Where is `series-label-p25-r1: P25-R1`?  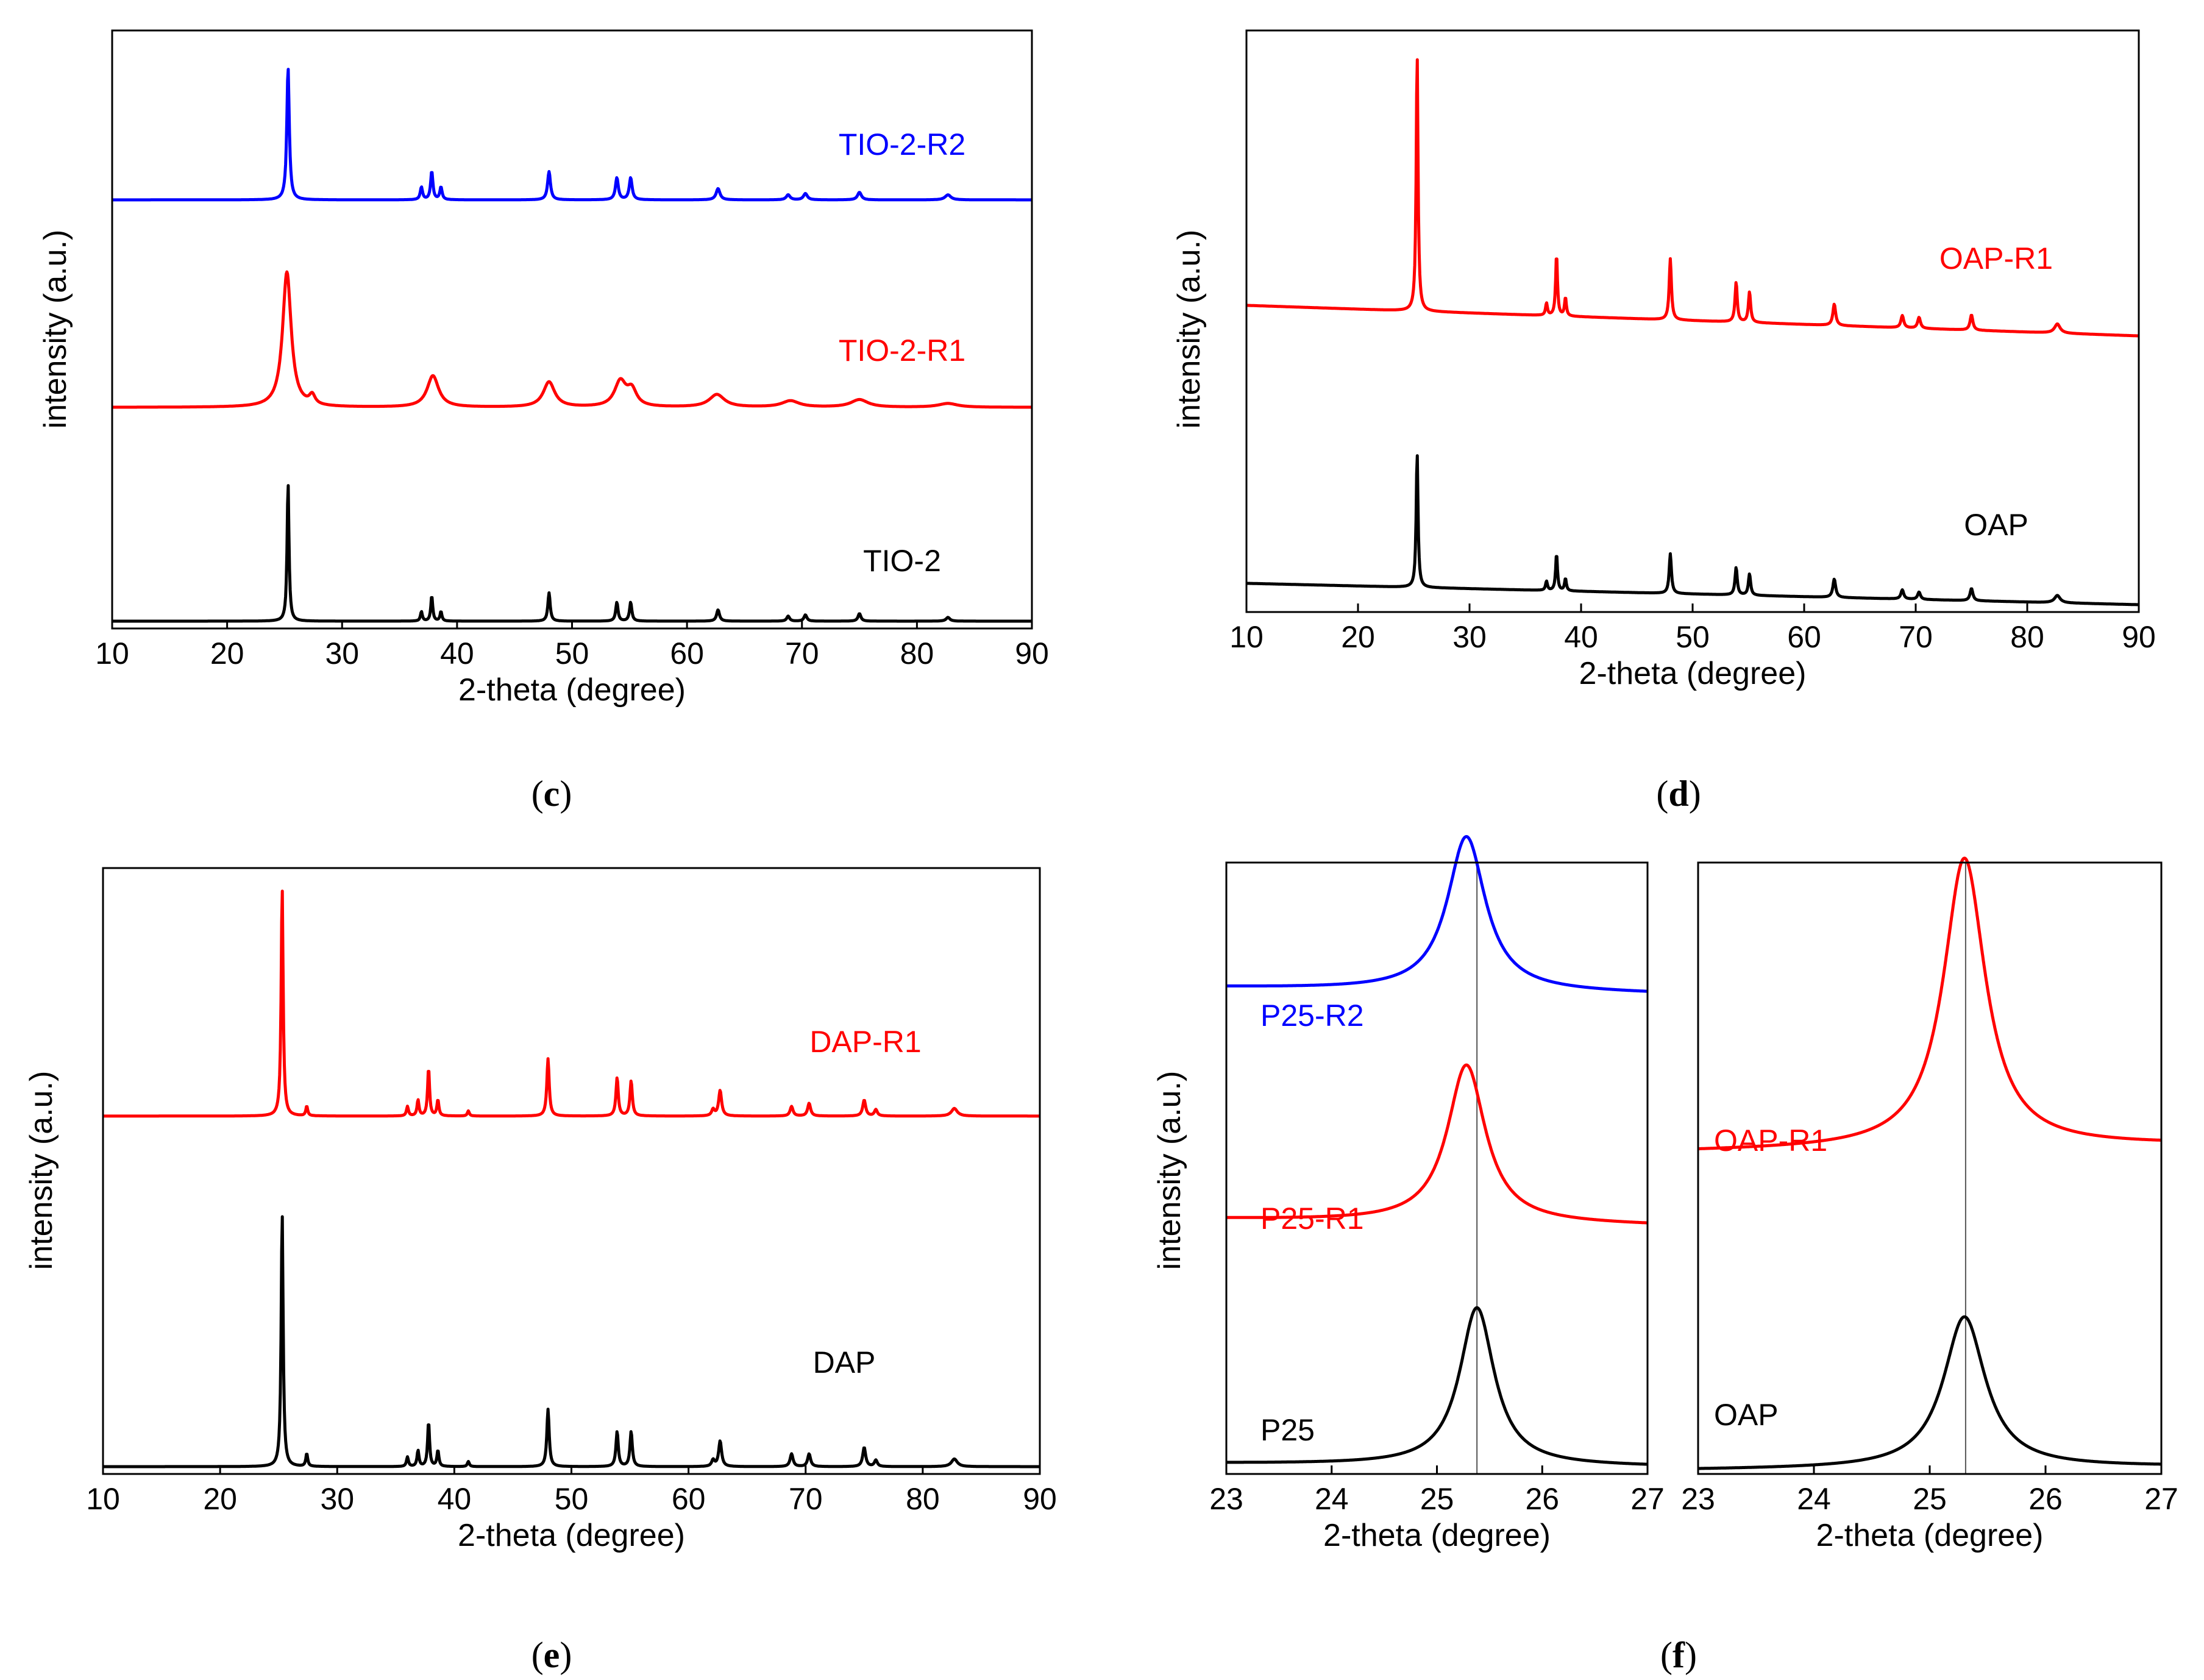 series-label-p25-r1: P25-R1 is located at coordinates (1312, 1218).